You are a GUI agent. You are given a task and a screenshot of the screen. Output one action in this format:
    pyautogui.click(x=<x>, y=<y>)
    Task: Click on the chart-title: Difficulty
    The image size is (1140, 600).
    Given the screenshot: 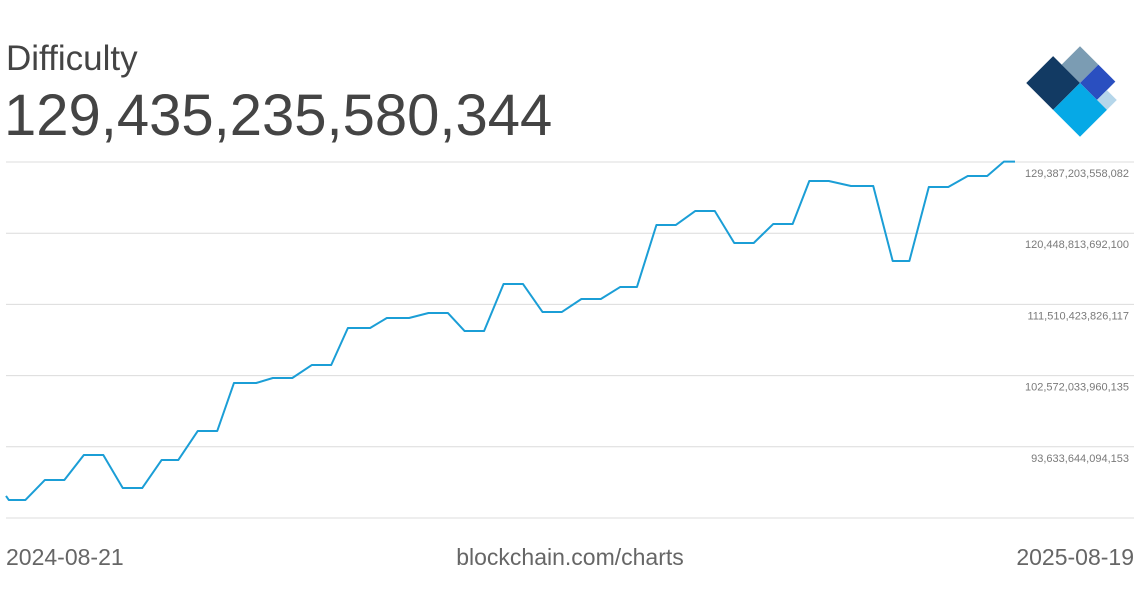 What is the action you would take?
    pyautogui.click(x=72, y=58)
    